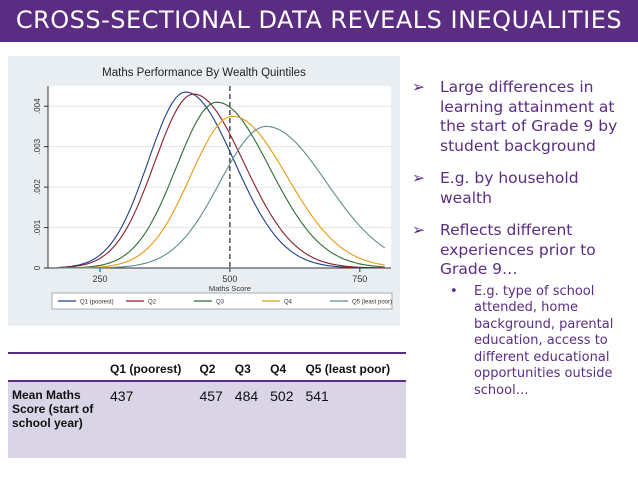 The image size is (638, 479). Describe the element at coordinates (37, 267) in the screenshot. I see `y-tick-label: 0` at that location.